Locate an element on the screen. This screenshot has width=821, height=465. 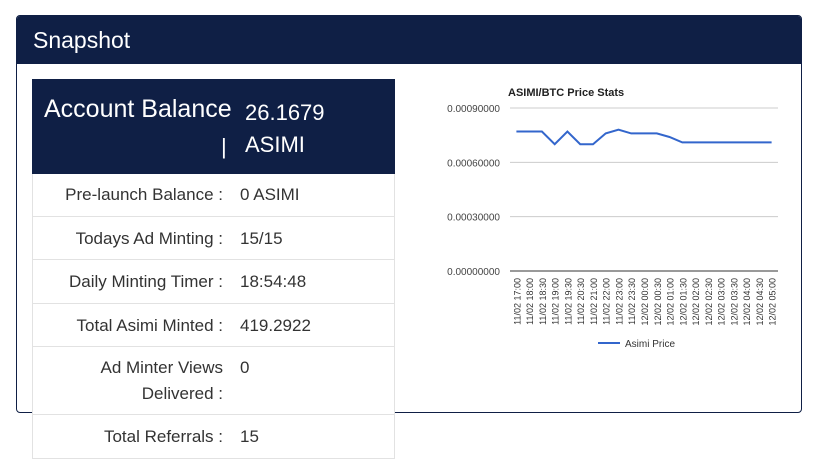
panel-header: Snapshot is located at coordinates (409, 40).